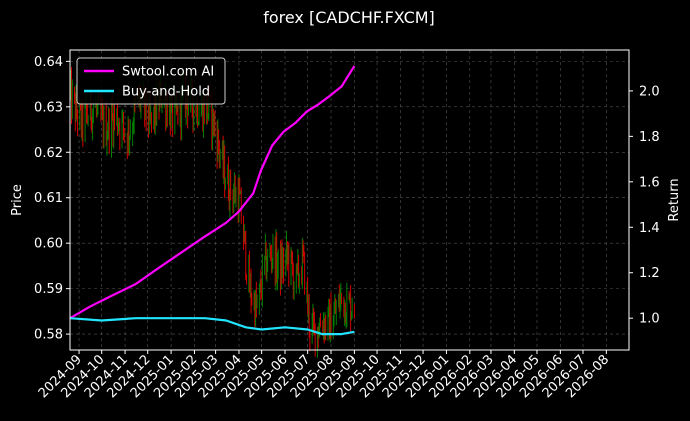  Describe the element at coordinates (48, 107) in the screenshot. I see `y-left-tick-label-0.63: 0.63` at that location.